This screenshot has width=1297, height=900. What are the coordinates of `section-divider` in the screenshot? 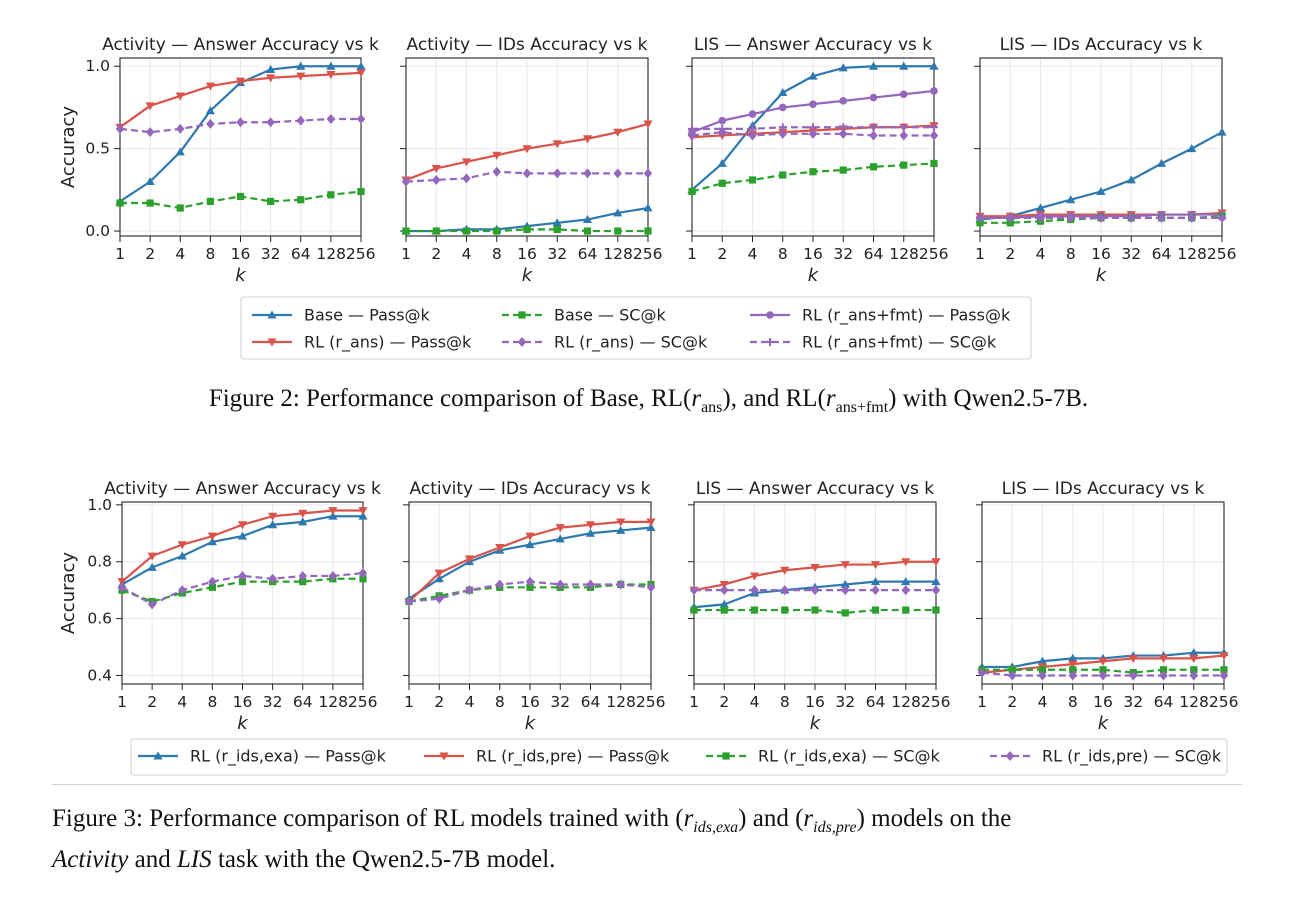 It's located at (647, 784).